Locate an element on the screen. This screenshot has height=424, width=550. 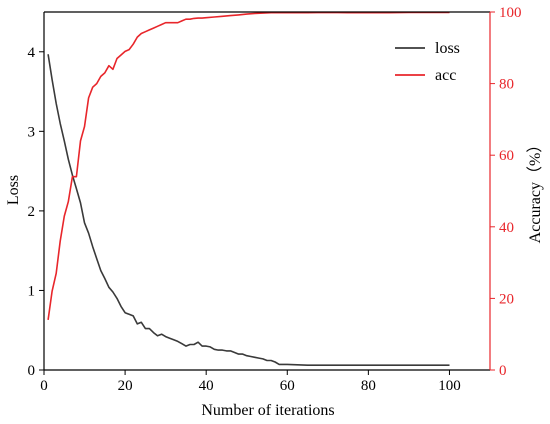
x-tick-label: 100 is located at coordinates (449, 386).